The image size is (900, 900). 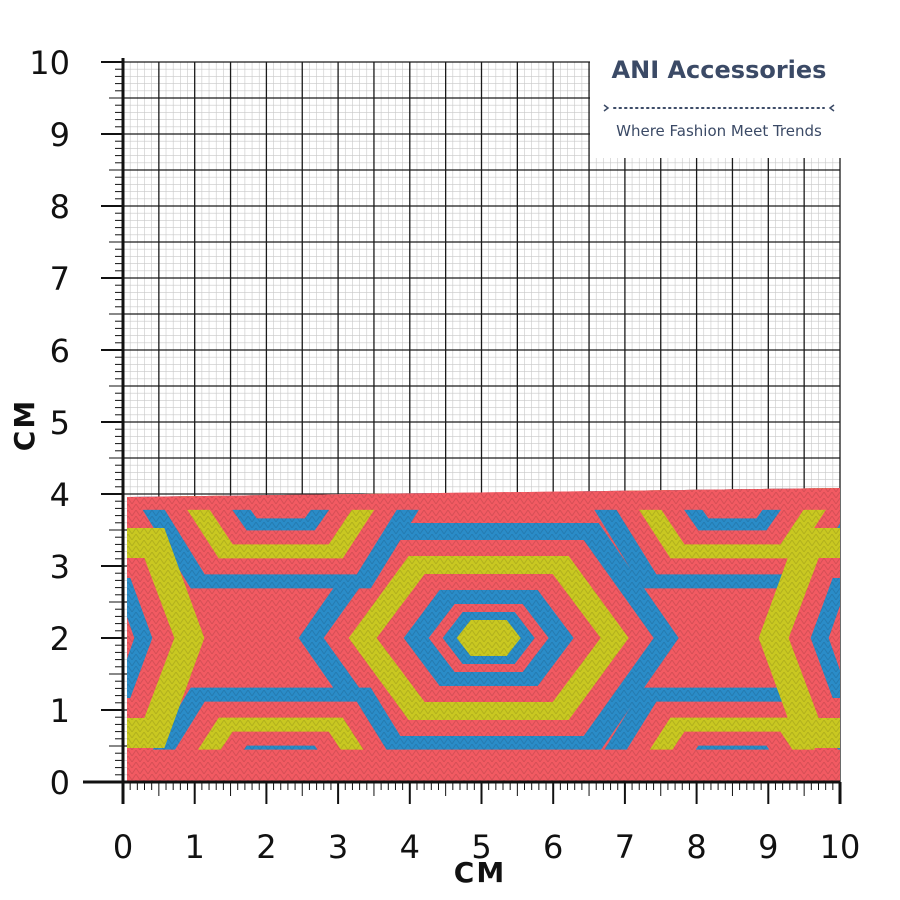 What do you see at coordinates (719, 70) in the screenshot?
I see `brand-name: ANI Accessories` at bounding box center [719, 70].